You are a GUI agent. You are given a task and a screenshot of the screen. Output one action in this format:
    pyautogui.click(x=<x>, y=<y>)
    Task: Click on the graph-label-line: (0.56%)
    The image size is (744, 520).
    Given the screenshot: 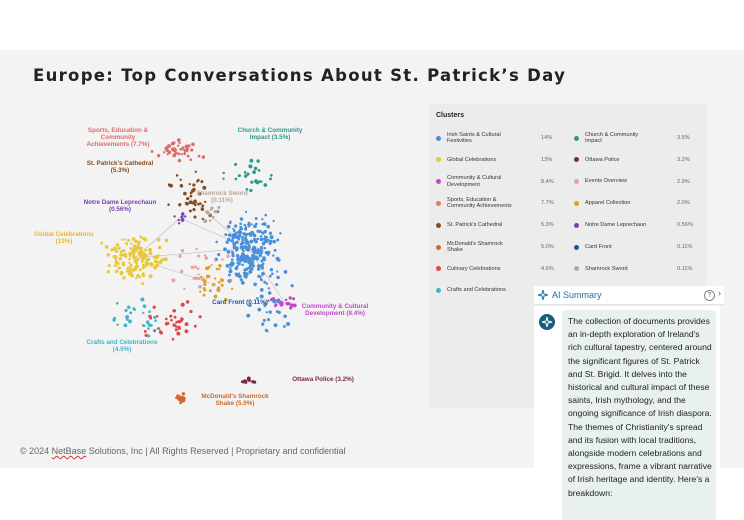 What is the action you would take?
    pyautogui.click(x=120, y=209)
    